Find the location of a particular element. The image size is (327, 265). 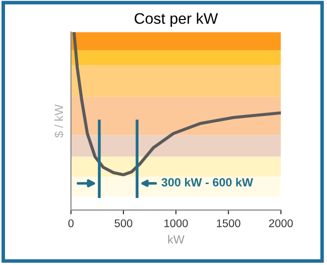

chart-title: Cost per kW is located at coordinates (176, 19).